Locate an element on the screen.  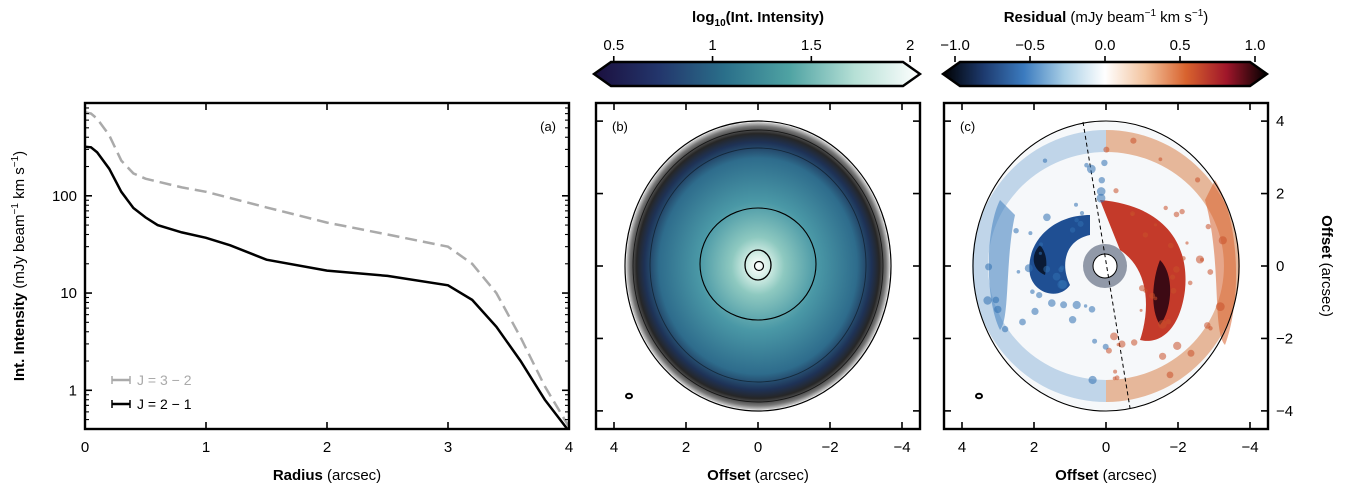
contour-outer is located at coordinates (758, 266).